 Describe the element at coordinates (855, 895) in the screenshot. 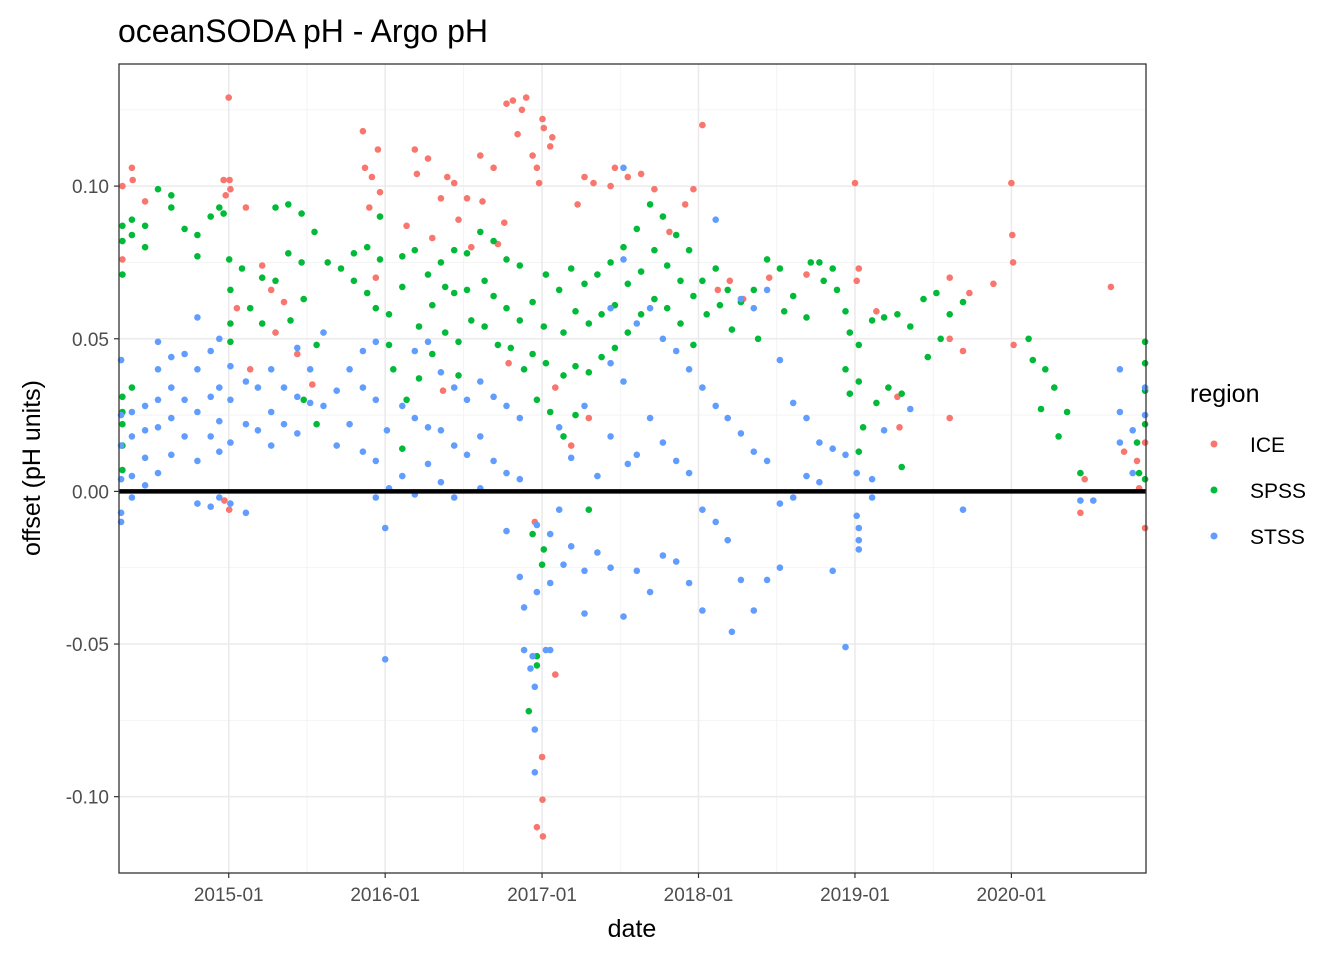

I see `x-tick-label: 2019-01` at that location.